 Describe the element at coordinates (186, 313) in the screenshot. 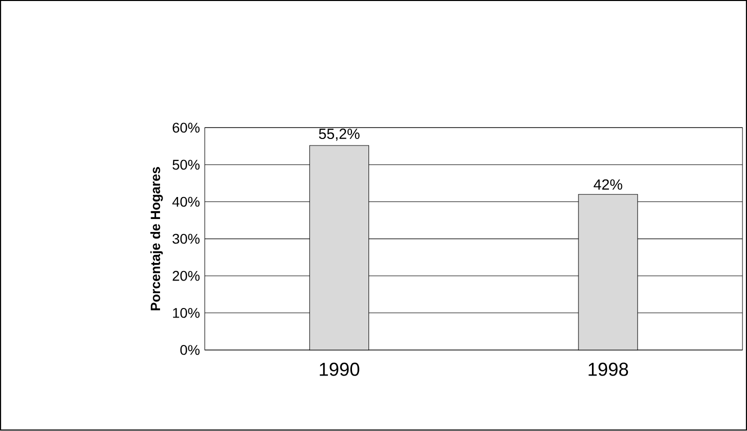

I see `y-tick-label: 10%` at that location.